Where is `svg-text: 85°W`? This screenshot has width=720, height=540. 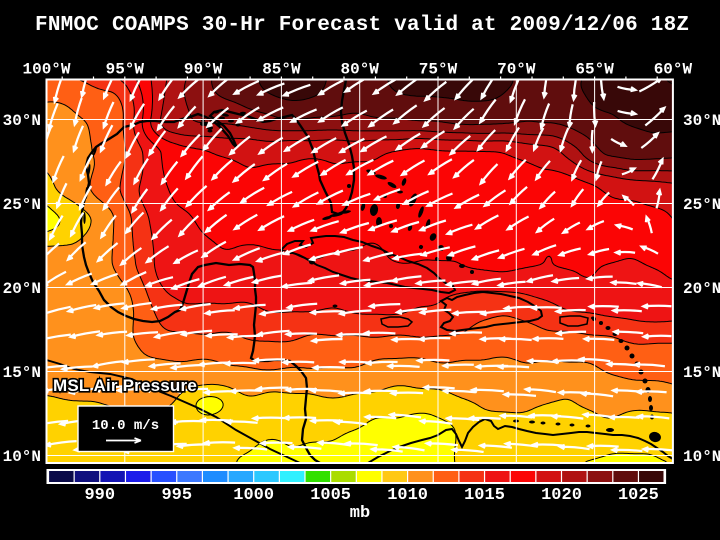
svg-text: 85°W is located at coordinates (281, 70).